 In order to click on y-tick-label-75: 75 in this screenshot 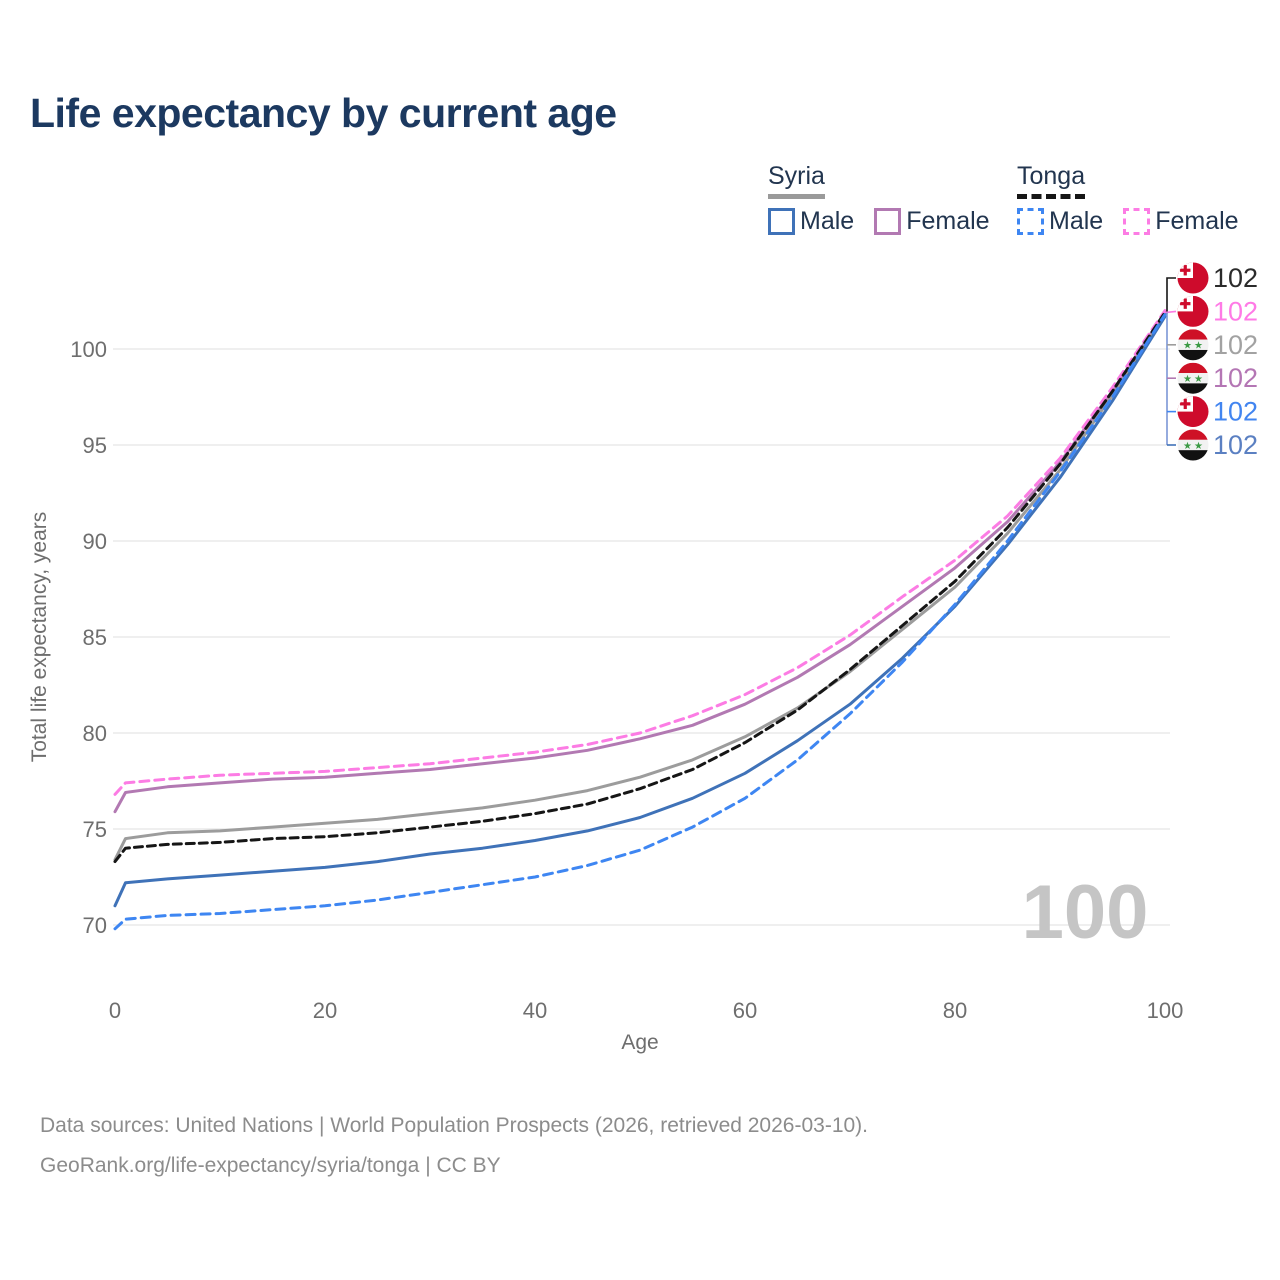, I will do `click(95, 829)`.